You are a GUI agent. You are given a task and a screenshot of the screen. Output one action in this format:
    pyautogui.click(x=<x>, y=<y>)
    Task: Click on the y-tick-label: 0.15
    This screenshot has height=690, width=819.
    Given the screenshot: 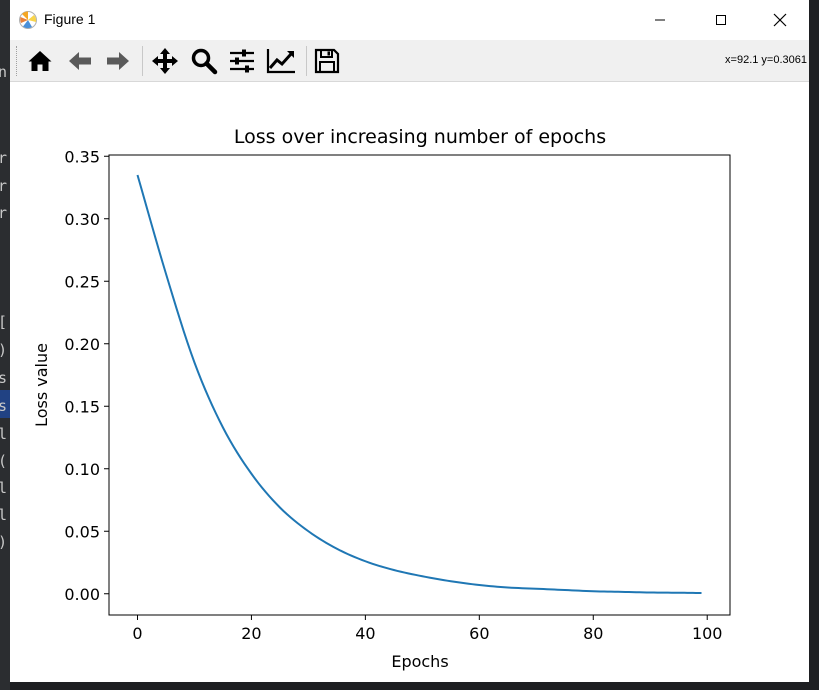 What is the action you would take?
    pyautogui.click(x=82, y=406)
    